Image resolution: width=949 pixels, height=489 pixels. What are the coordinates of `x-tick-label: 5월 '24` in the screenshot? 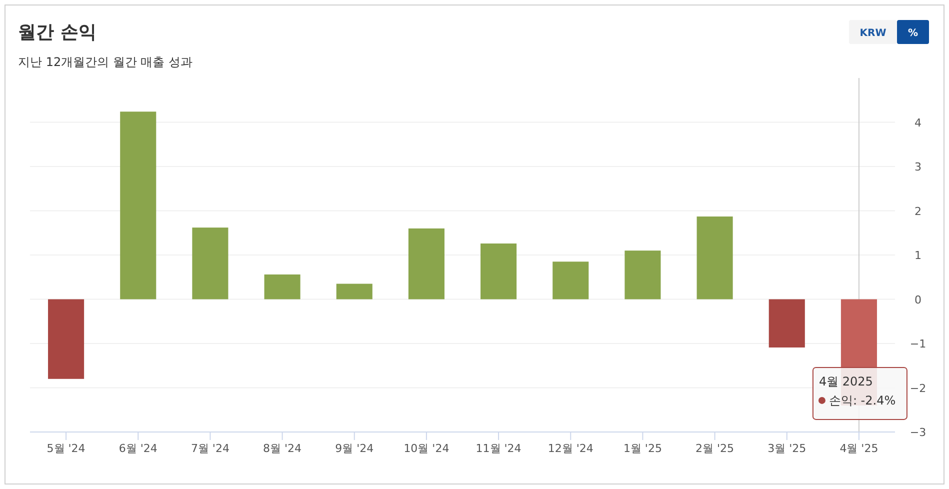 It's located at (66, 448).